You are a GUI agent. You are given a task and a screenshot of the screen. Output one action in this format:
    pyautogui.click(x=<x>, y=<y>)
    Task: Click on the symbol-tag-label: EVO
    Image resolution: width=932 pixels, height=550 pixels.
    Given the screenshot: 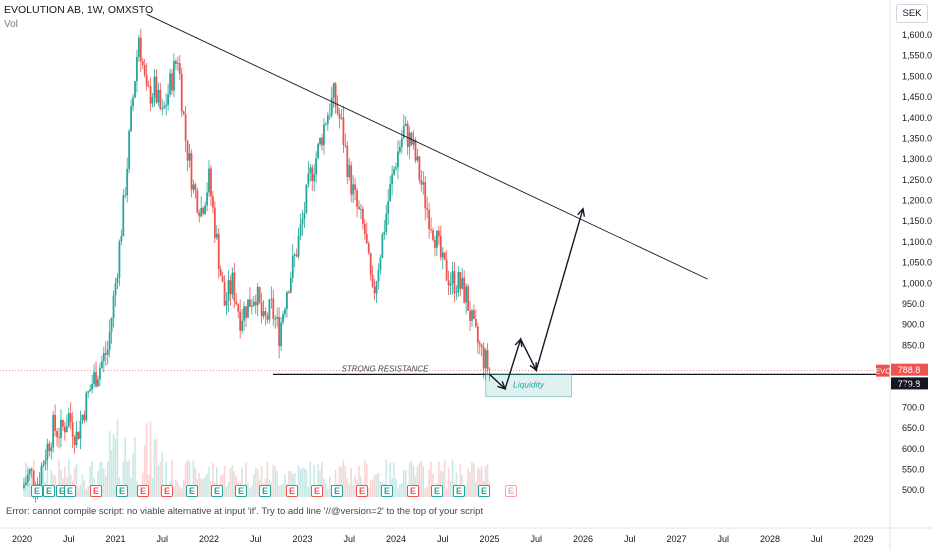 What is the action you would take?
    pyautogui.click(x=883, y=371)
    